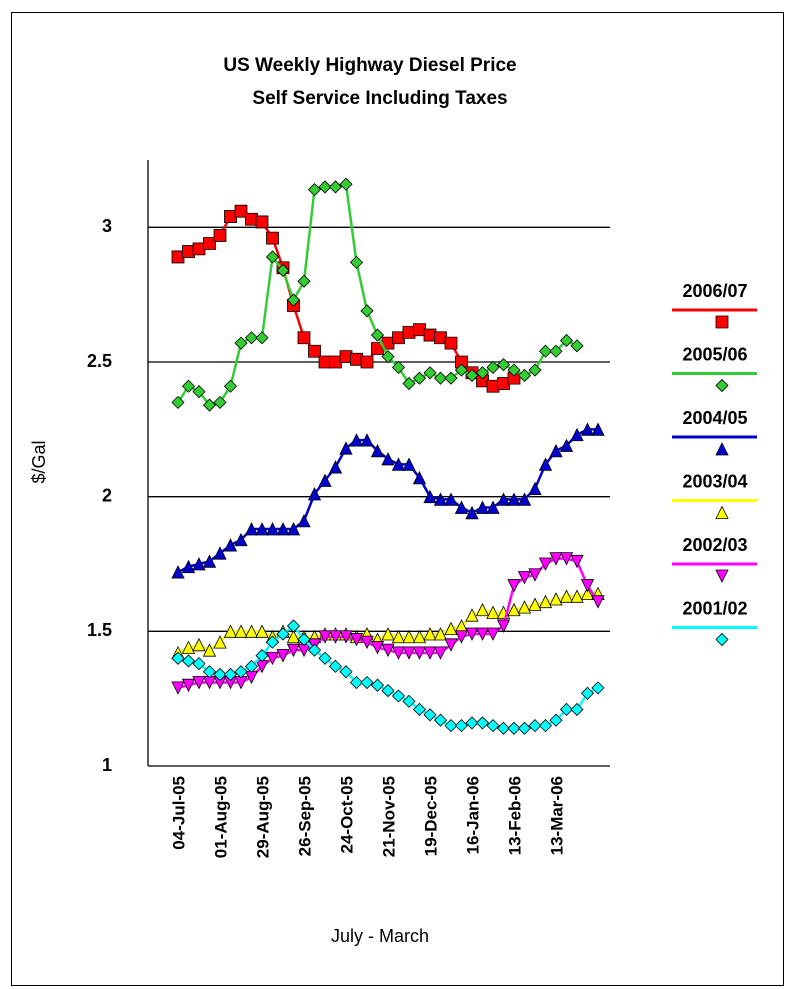 This screenshot has height=989, width=792. What do you see at coordinates (514, 815) in the screenshot?
I see `x-tick-label: 13-Feb-06` at bounding box center [514, 815].